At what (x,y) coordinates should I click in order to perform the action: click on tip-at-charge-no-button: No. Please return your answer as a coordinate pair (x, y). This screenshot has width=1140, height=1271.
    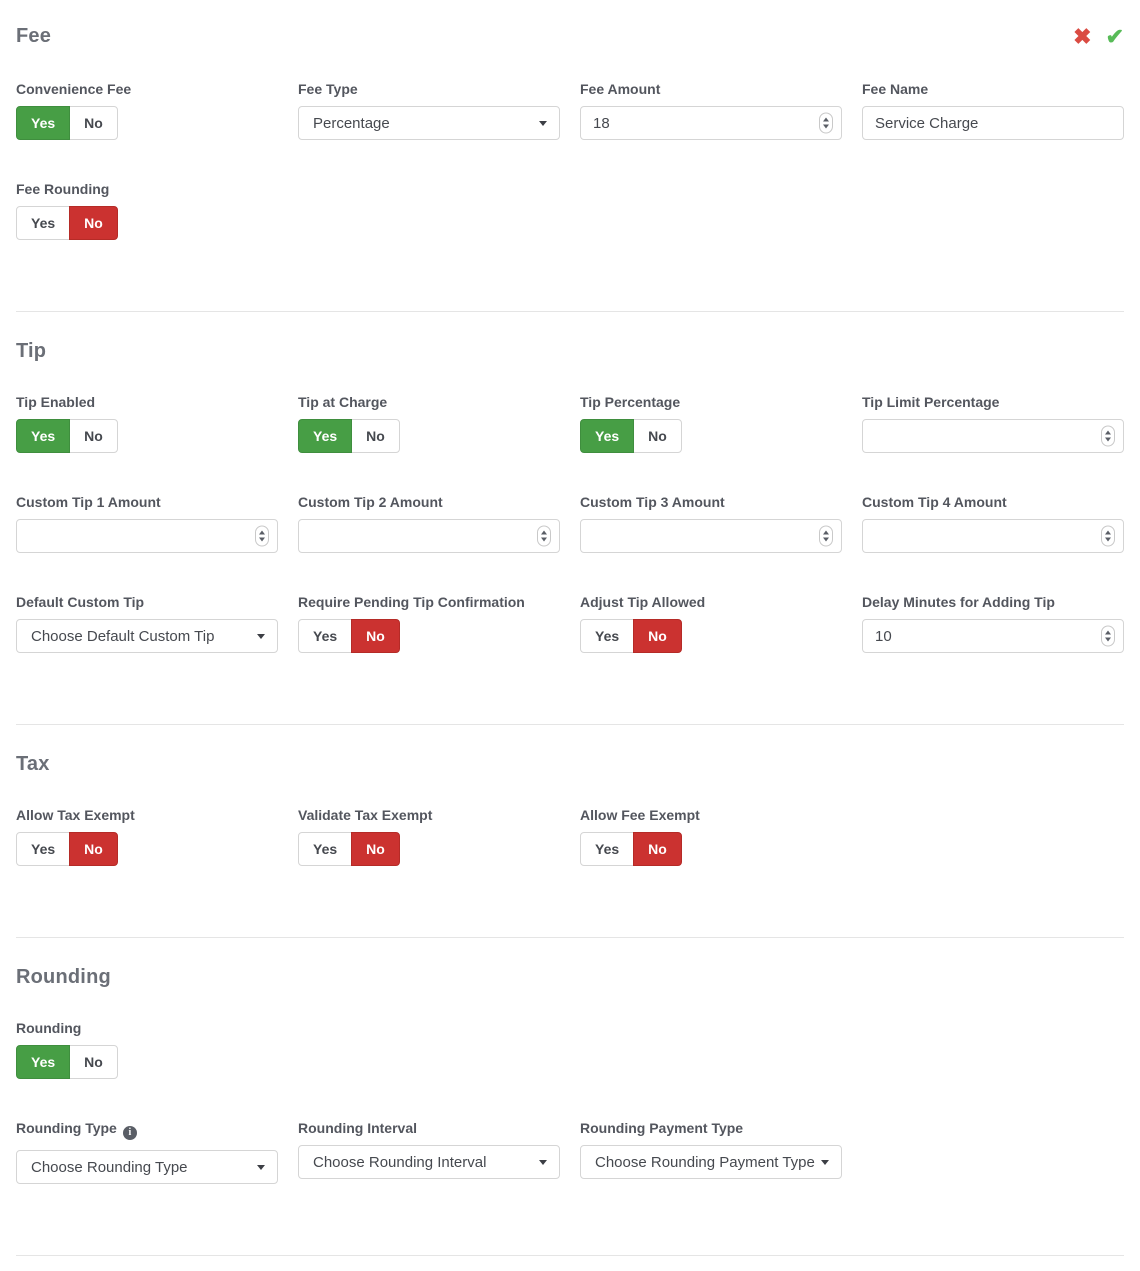
    Looking at the image, I should click on (375, 436).